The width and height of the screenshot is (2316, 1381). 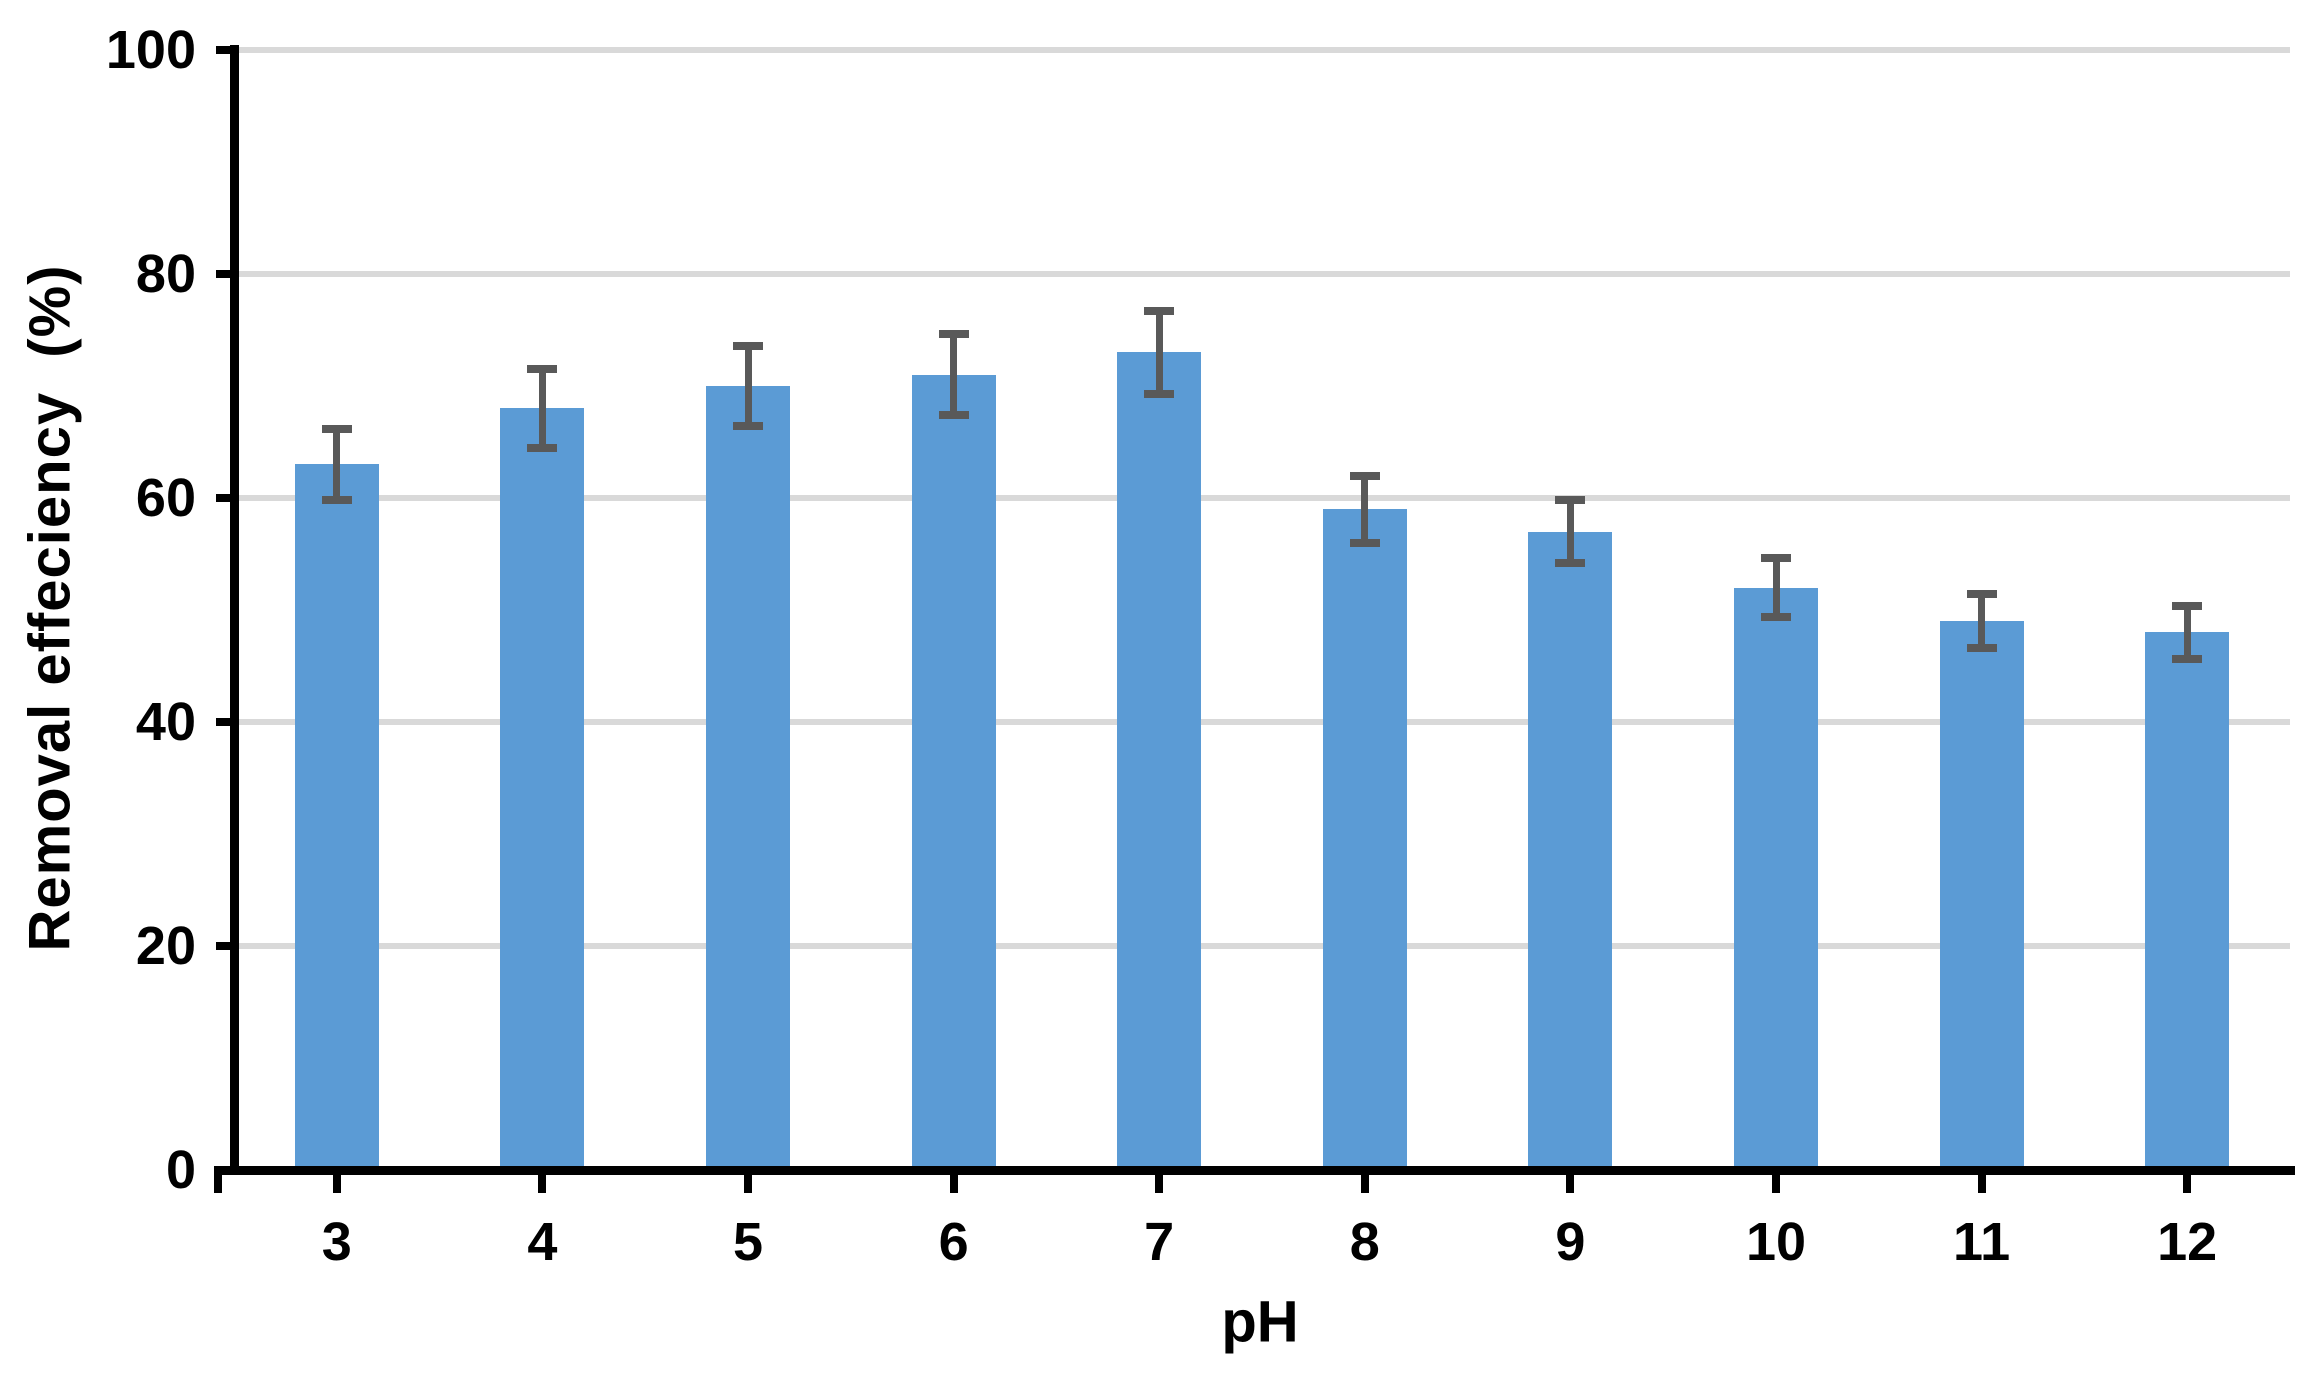 What do you see at coordinates (218, 1184) in the screenshot?
I see `x-axis-origin-tick` at bounding box center [218, 1184].